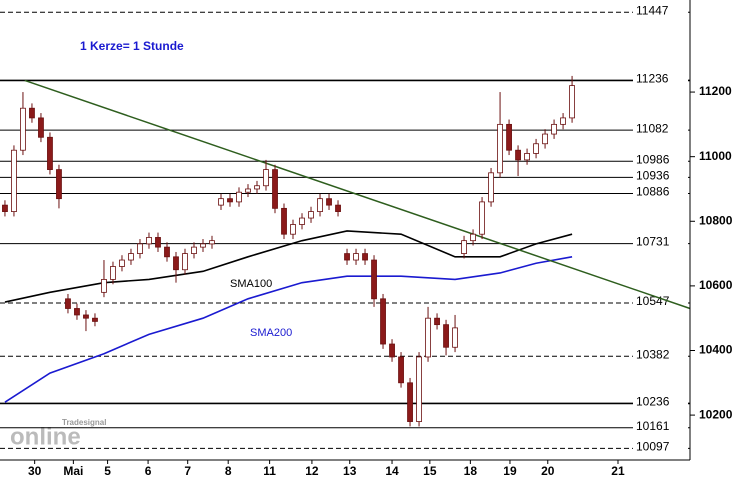  What do you see at coordinates (269, 471) in the screenshot?
I see `x-tick-label: 11` at bounding box center [269, 471].